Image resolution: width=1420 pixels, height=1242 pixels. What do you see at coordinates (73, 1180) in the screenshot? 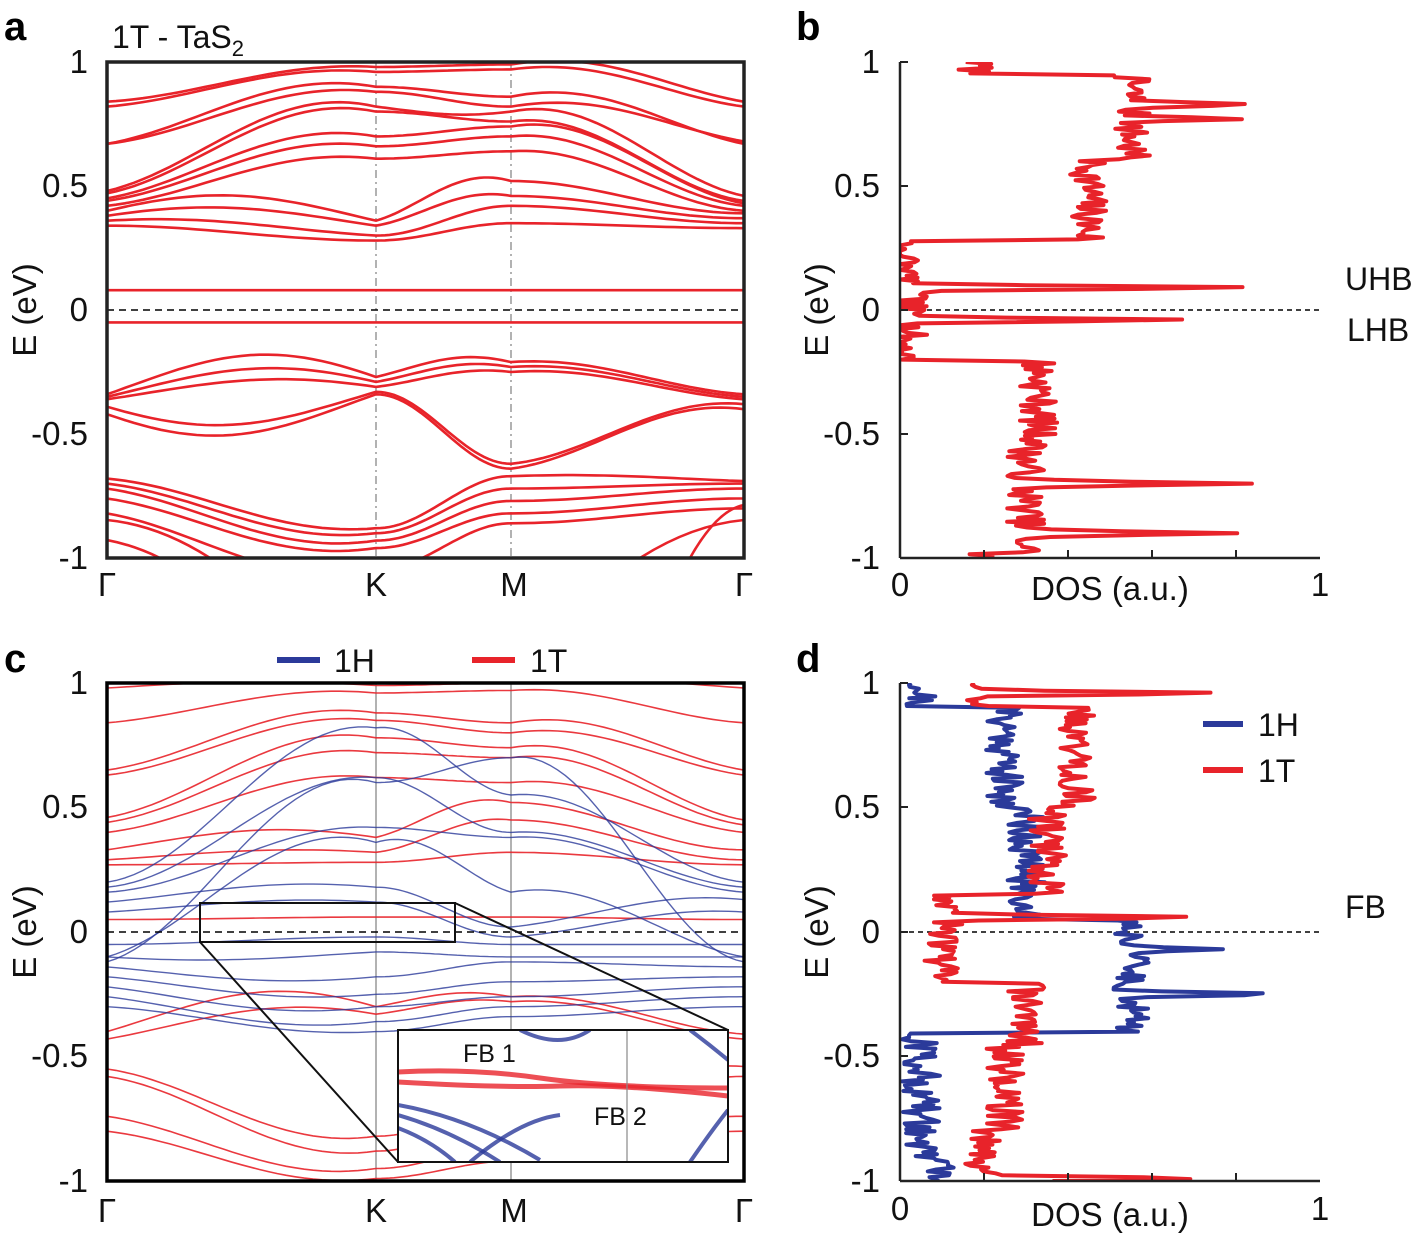
I see `ytick-c-m1: -1` at bounding box center [73, 1180].